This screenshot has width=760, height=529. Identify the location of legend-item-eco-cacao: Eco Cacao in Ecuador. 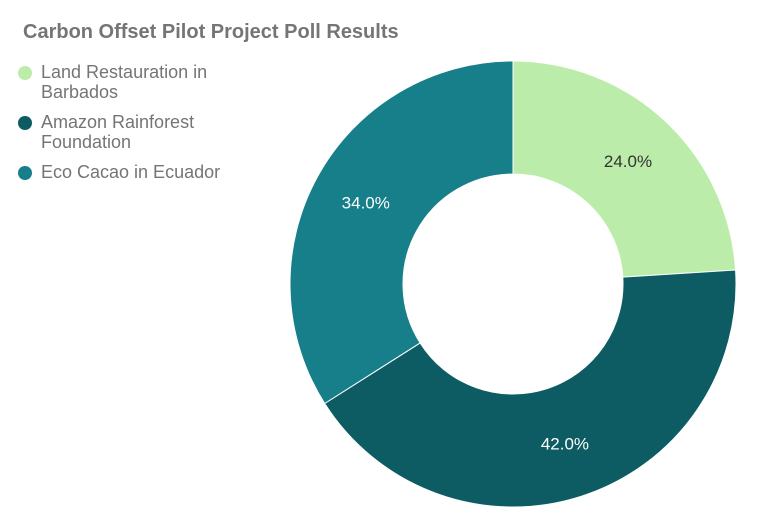
(138, 172).